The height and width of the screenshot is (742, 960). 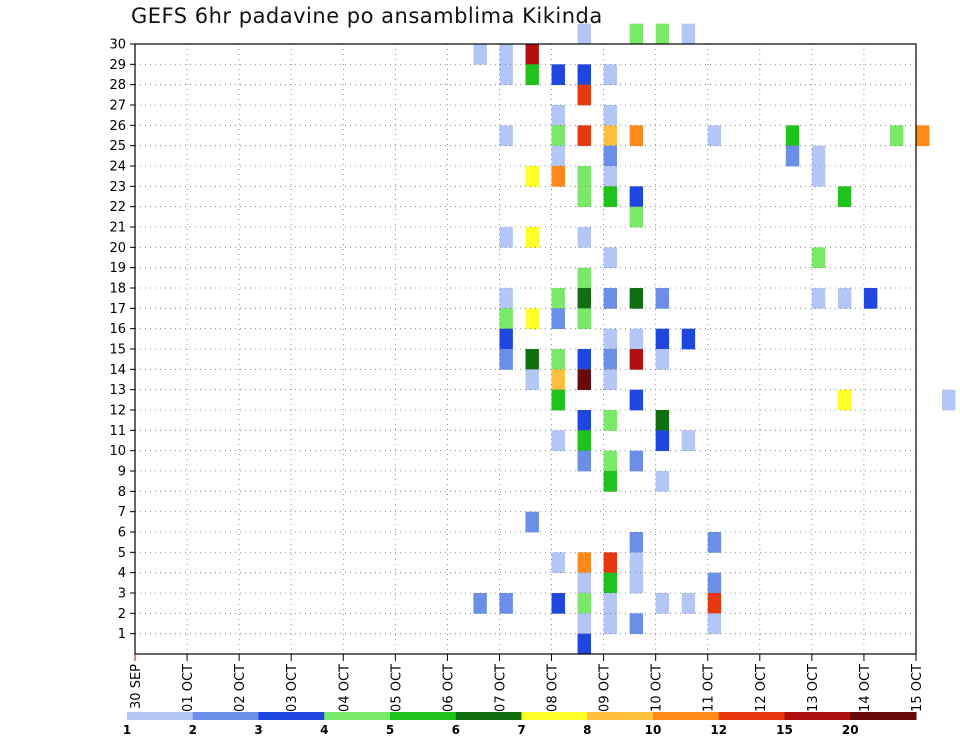 What do you see at coordinates (117, 329) in the screenshot?
I see `y-tick-label: 16` at bounding box center [117, 329].